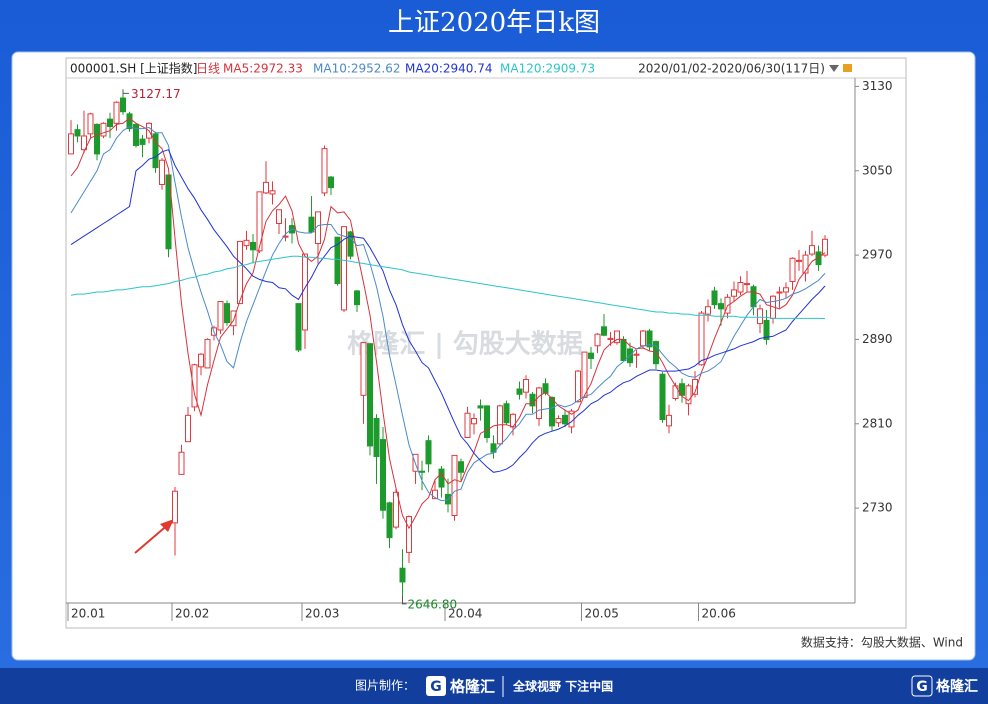 Image resolution: width=988 pixels, height=704 pixels. I want to click on legend-entry: MA120:2909.73, so click(547, 69).